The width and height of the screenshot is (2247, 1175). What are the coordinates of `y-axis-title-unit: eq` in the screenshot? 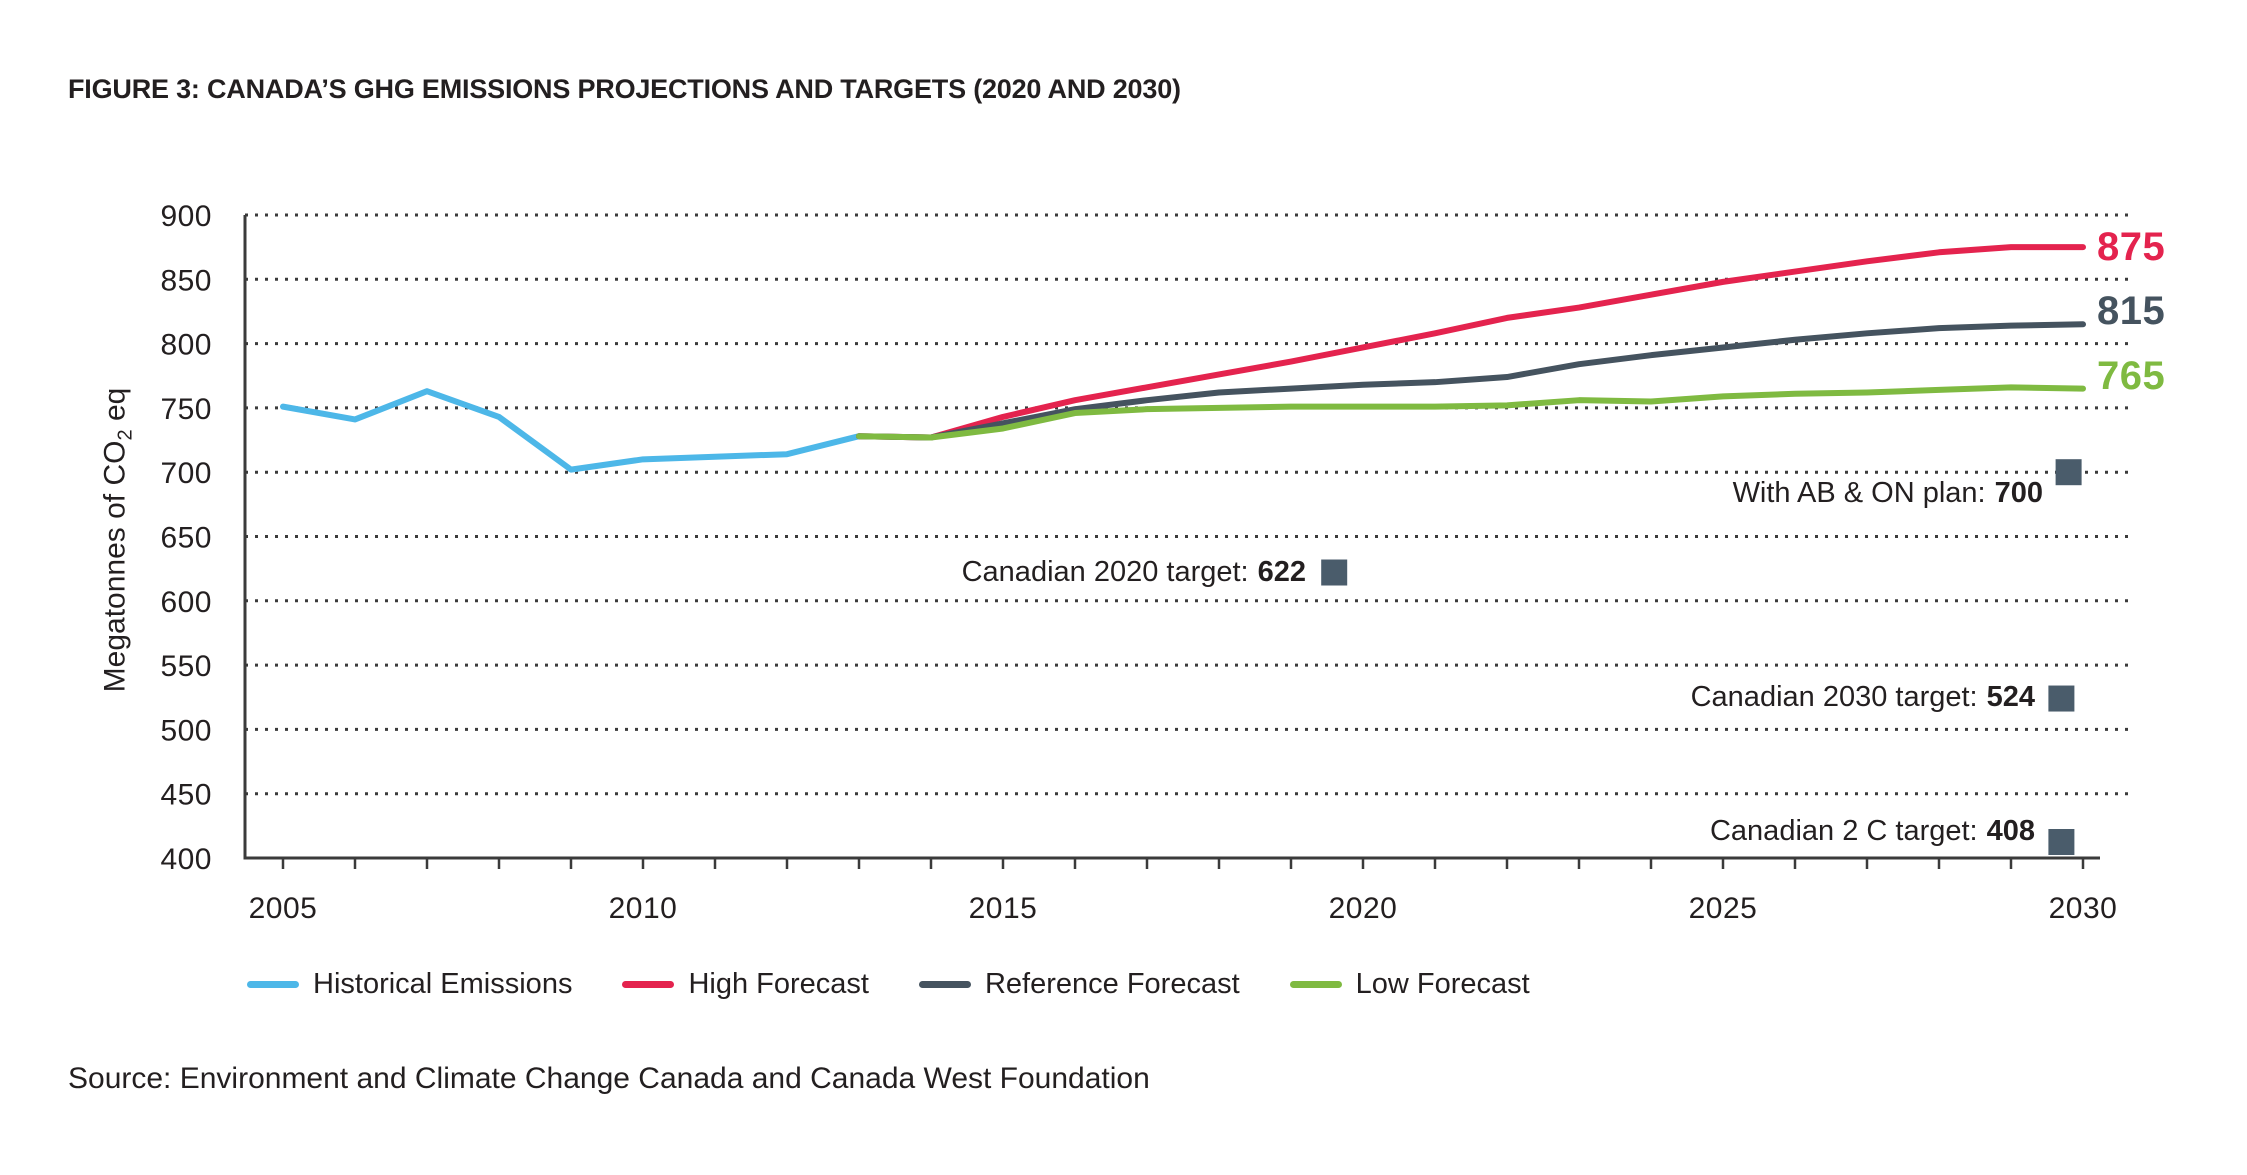 It's located at (115, 408).